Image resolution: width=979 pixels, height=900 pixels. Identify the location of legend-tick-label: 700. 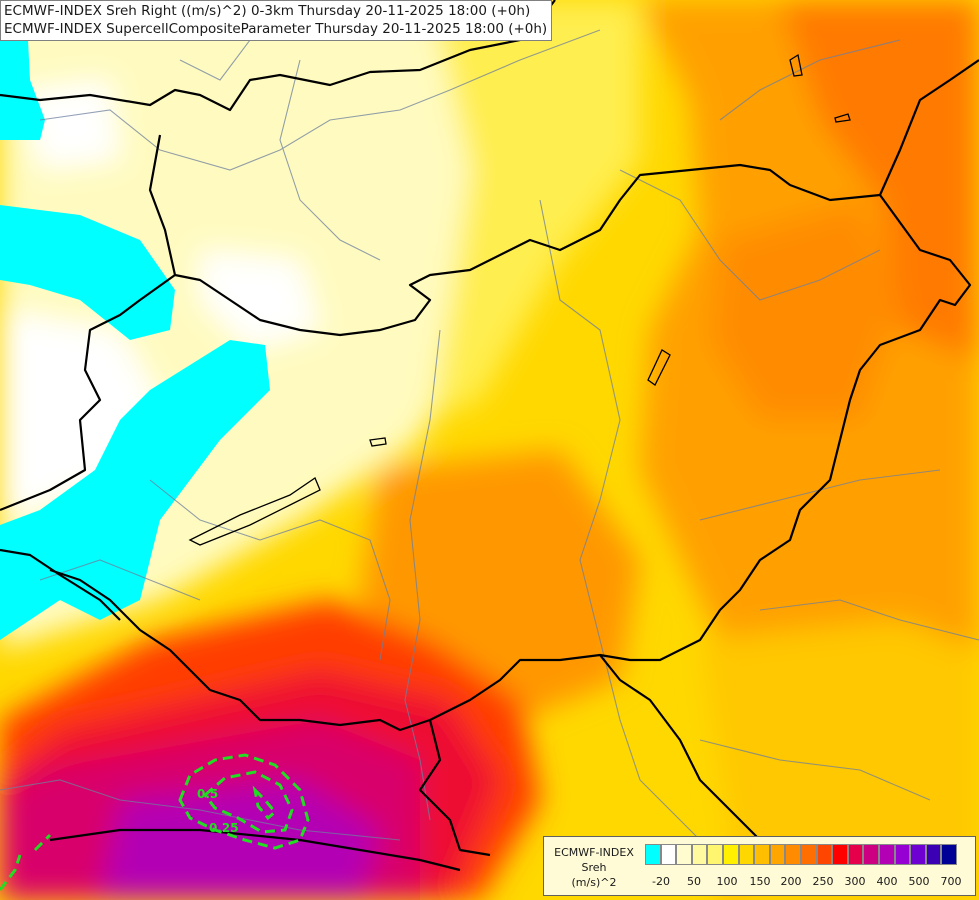
(951, 881).